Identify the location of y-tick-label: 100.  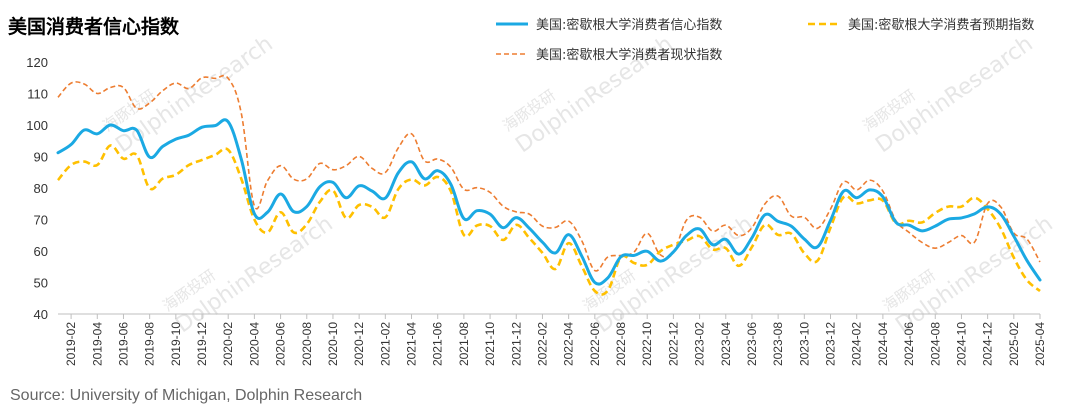
(37, 125).